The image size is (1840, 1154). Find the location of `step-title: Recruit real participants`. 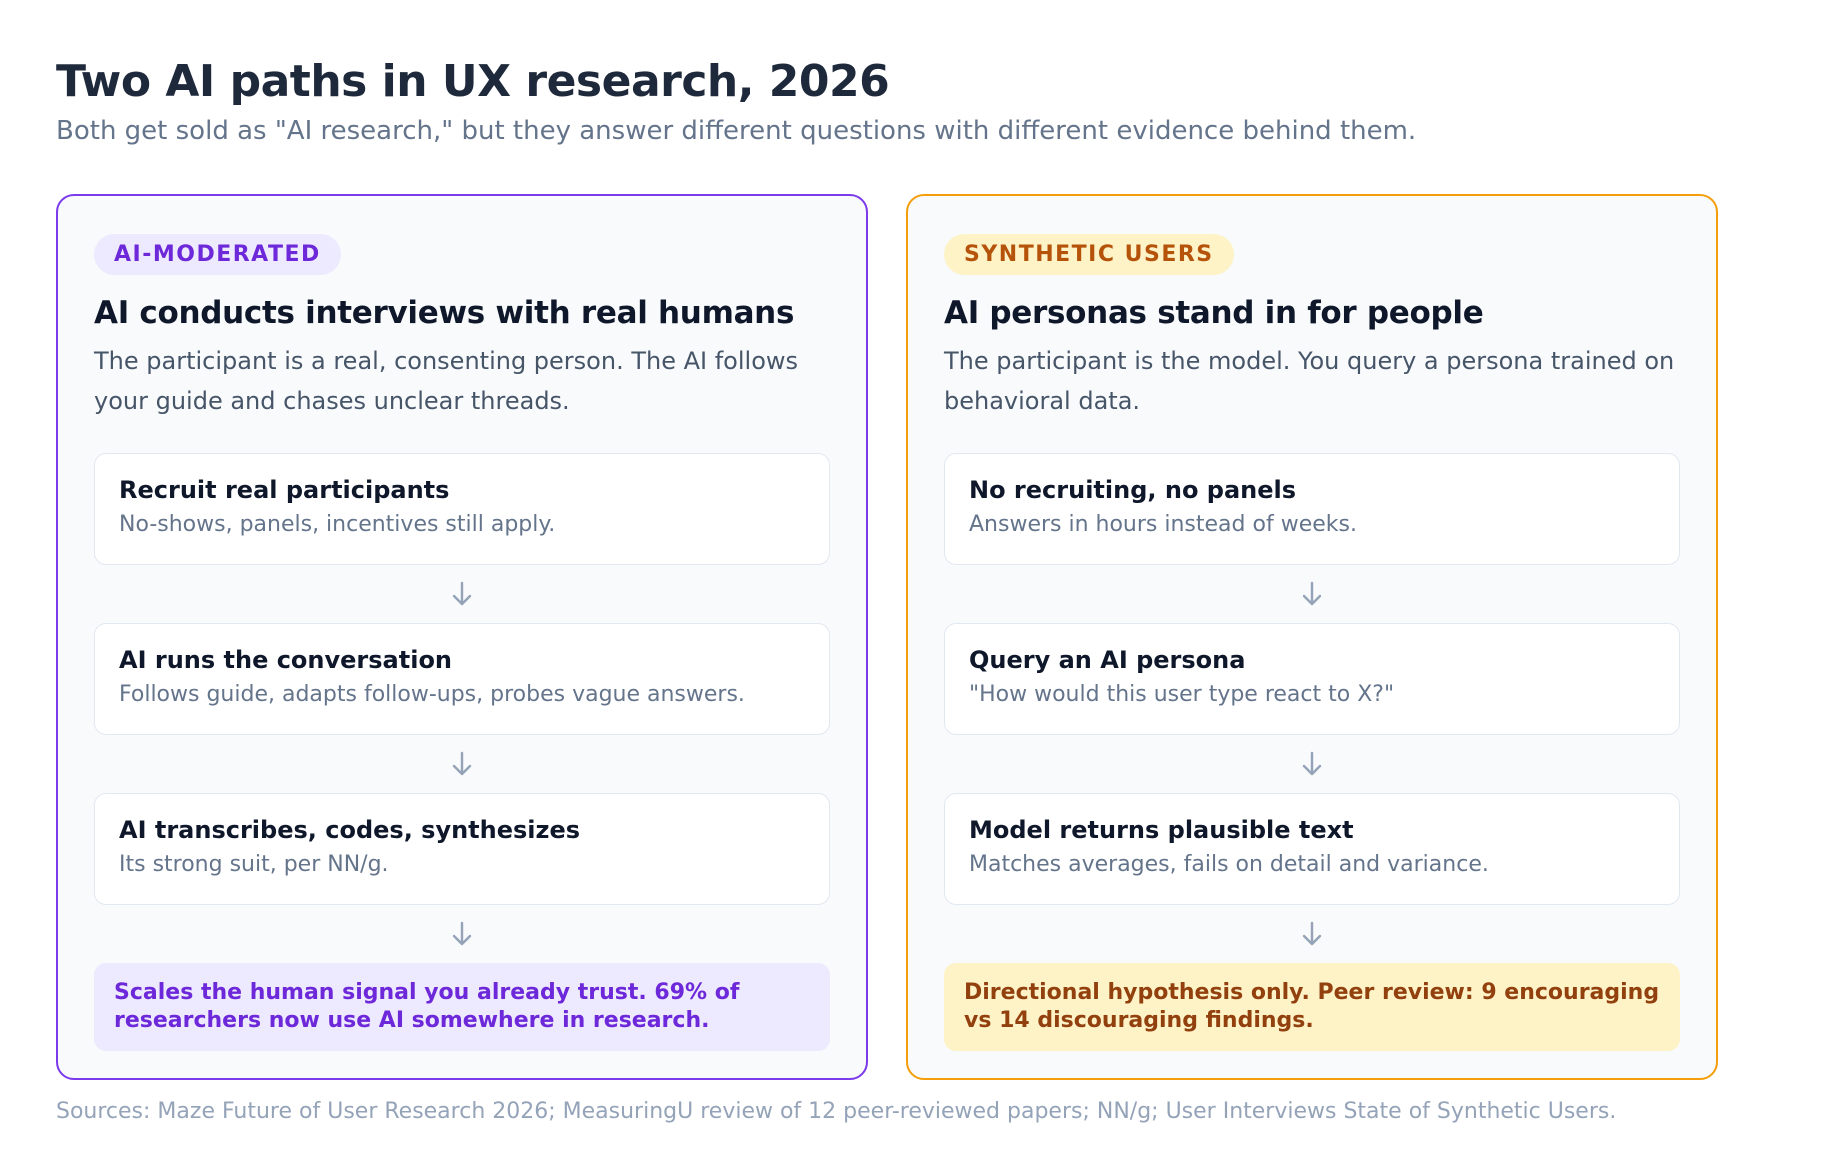

step-title: Recruit real participants is located at coordinates (284, 490).